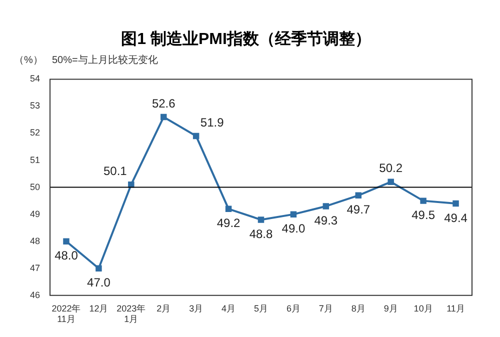 The image size is (500, 337). Describe the element at coordinates (99, 283) in the screenshot. I see `data-label: 47.0` at that location.